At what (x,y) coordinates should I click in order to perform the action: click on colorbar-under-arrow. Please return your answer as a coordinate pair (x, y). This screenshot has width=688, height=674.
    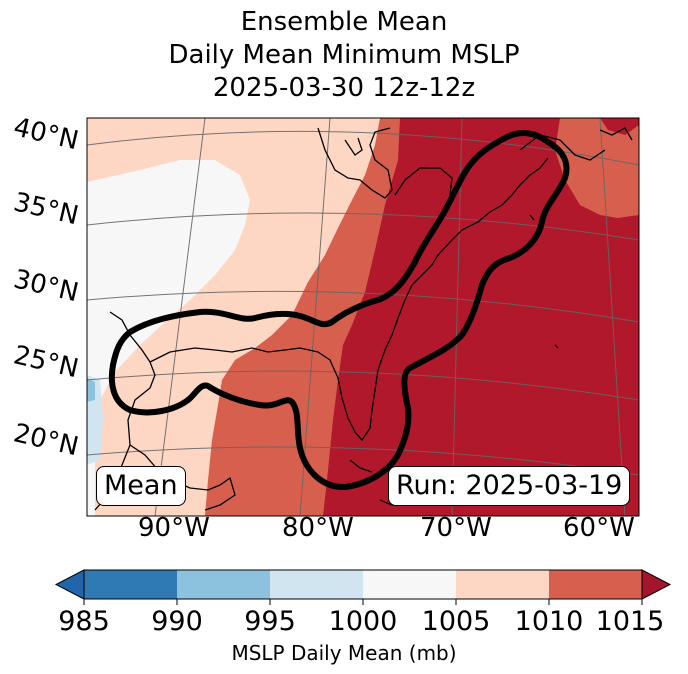
    Looking at the image, I should click on (69, 584).